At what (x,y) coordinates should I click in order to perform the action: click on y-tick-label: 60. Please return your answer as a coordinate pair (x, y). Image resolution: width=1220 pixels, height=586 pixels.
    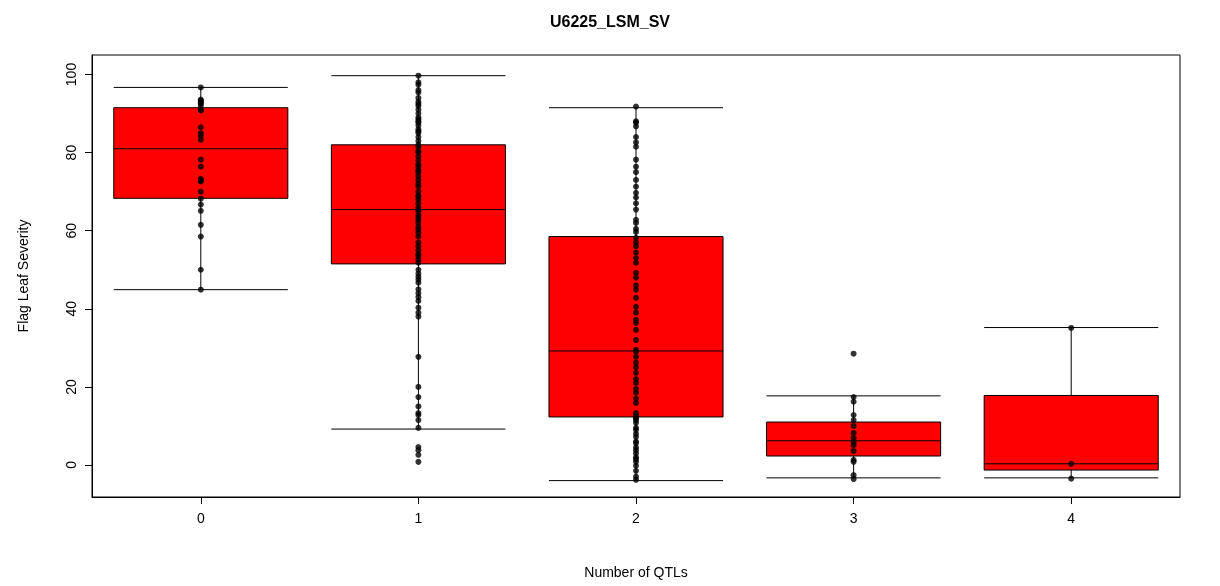
    Looking at the image, I should click on (71, 230).